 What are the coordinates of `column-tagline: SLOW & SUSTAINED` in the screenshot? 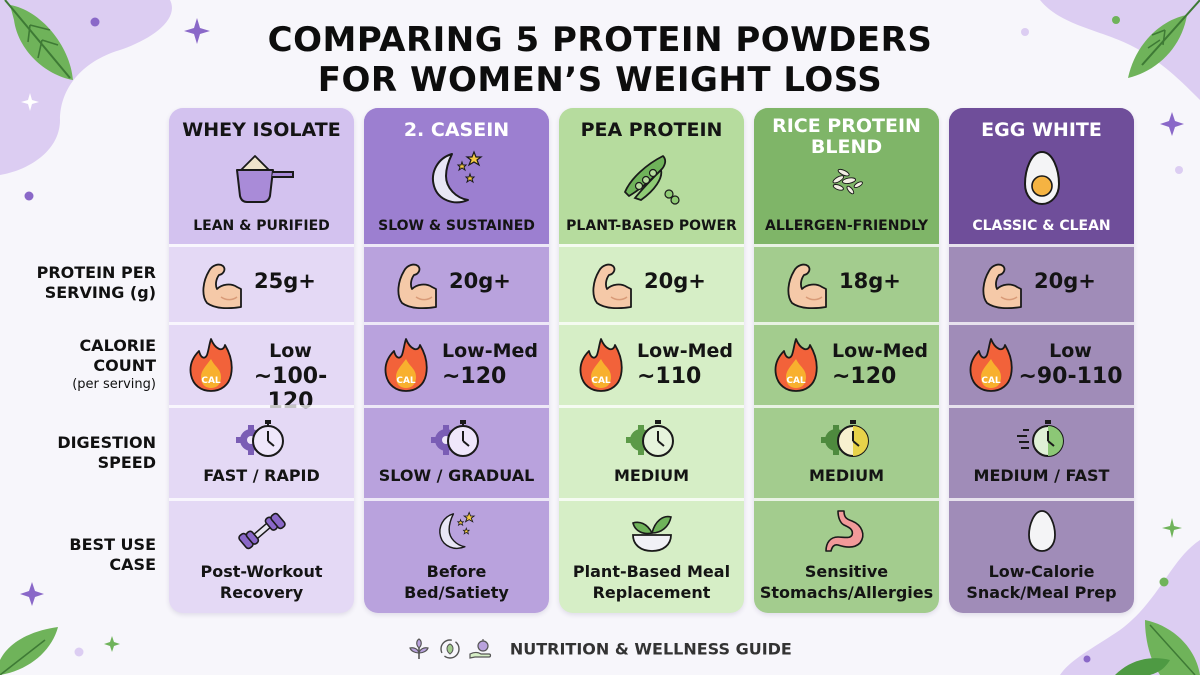 It's located at (456, 226).